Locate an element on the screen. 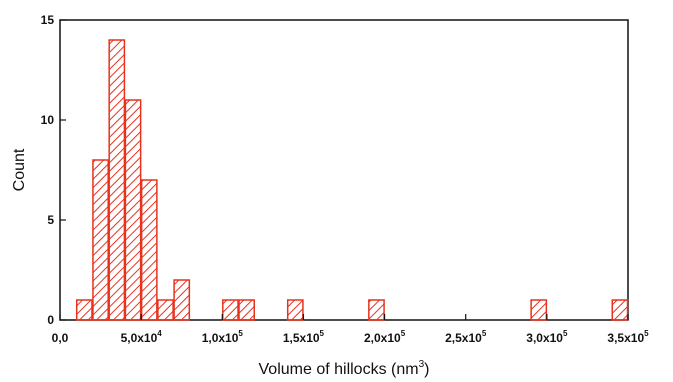 This screenshot has height=382, width=673. x-axis-label-super: 3 is located at coordinates (422, 364).